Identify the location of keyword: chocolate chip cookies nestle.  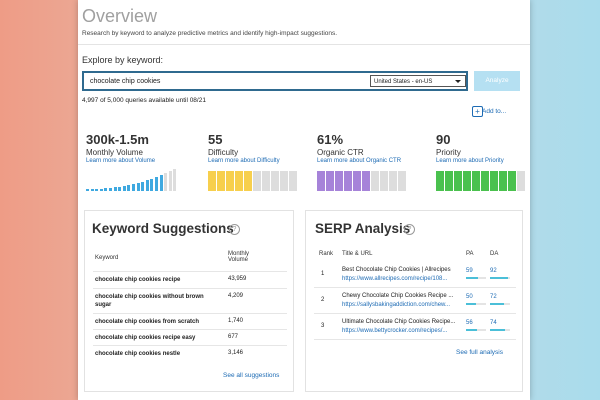
(138, 354).